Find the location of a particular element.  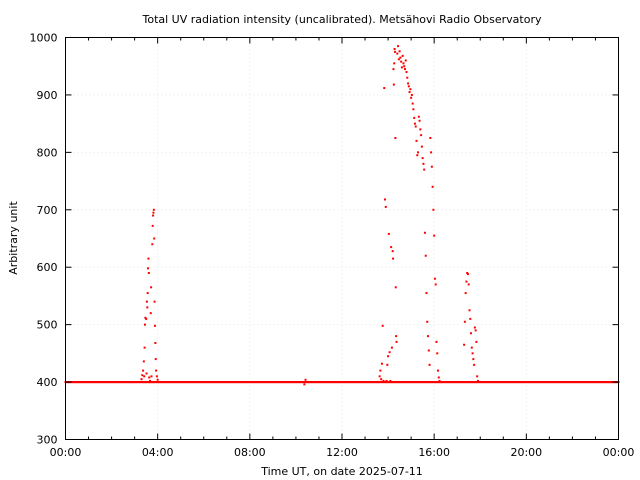

y-tick-label: 600 is located at coordinates (47, 267).